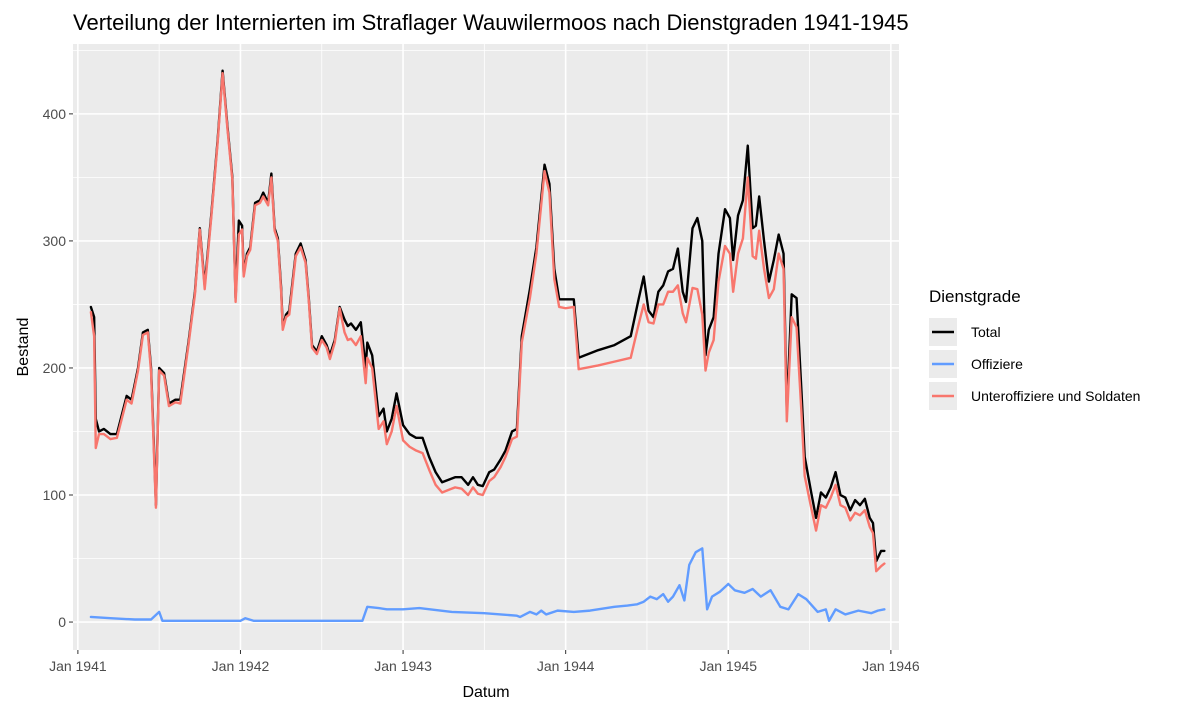 The image size is (1200, 712). Describe the element at coordinates (23, 347) in the screenshot. I see `y-axis-title: Bestand` at that location.